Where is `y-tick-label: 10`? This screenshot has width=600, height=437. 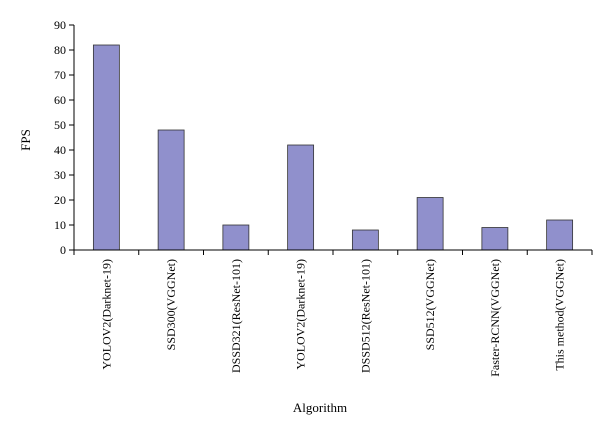
y-tick-label: 10 is located at coordinates (60, 225).